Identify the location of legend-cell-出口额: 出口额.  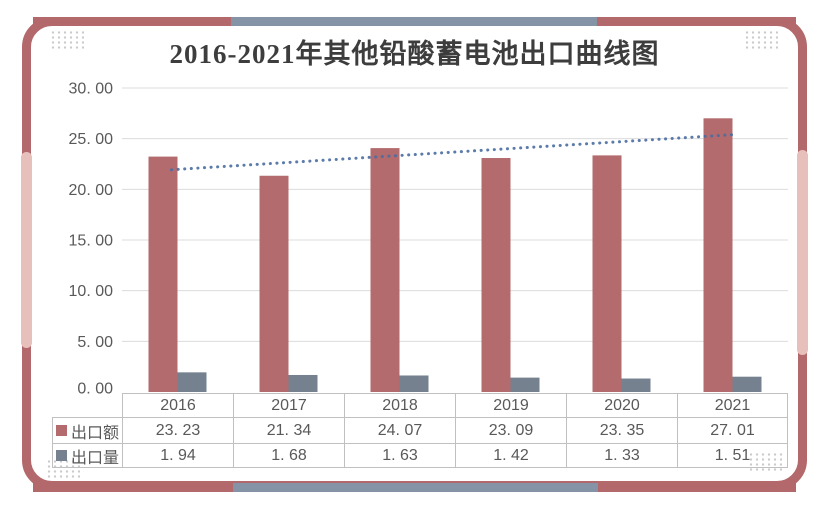
(87, 430).